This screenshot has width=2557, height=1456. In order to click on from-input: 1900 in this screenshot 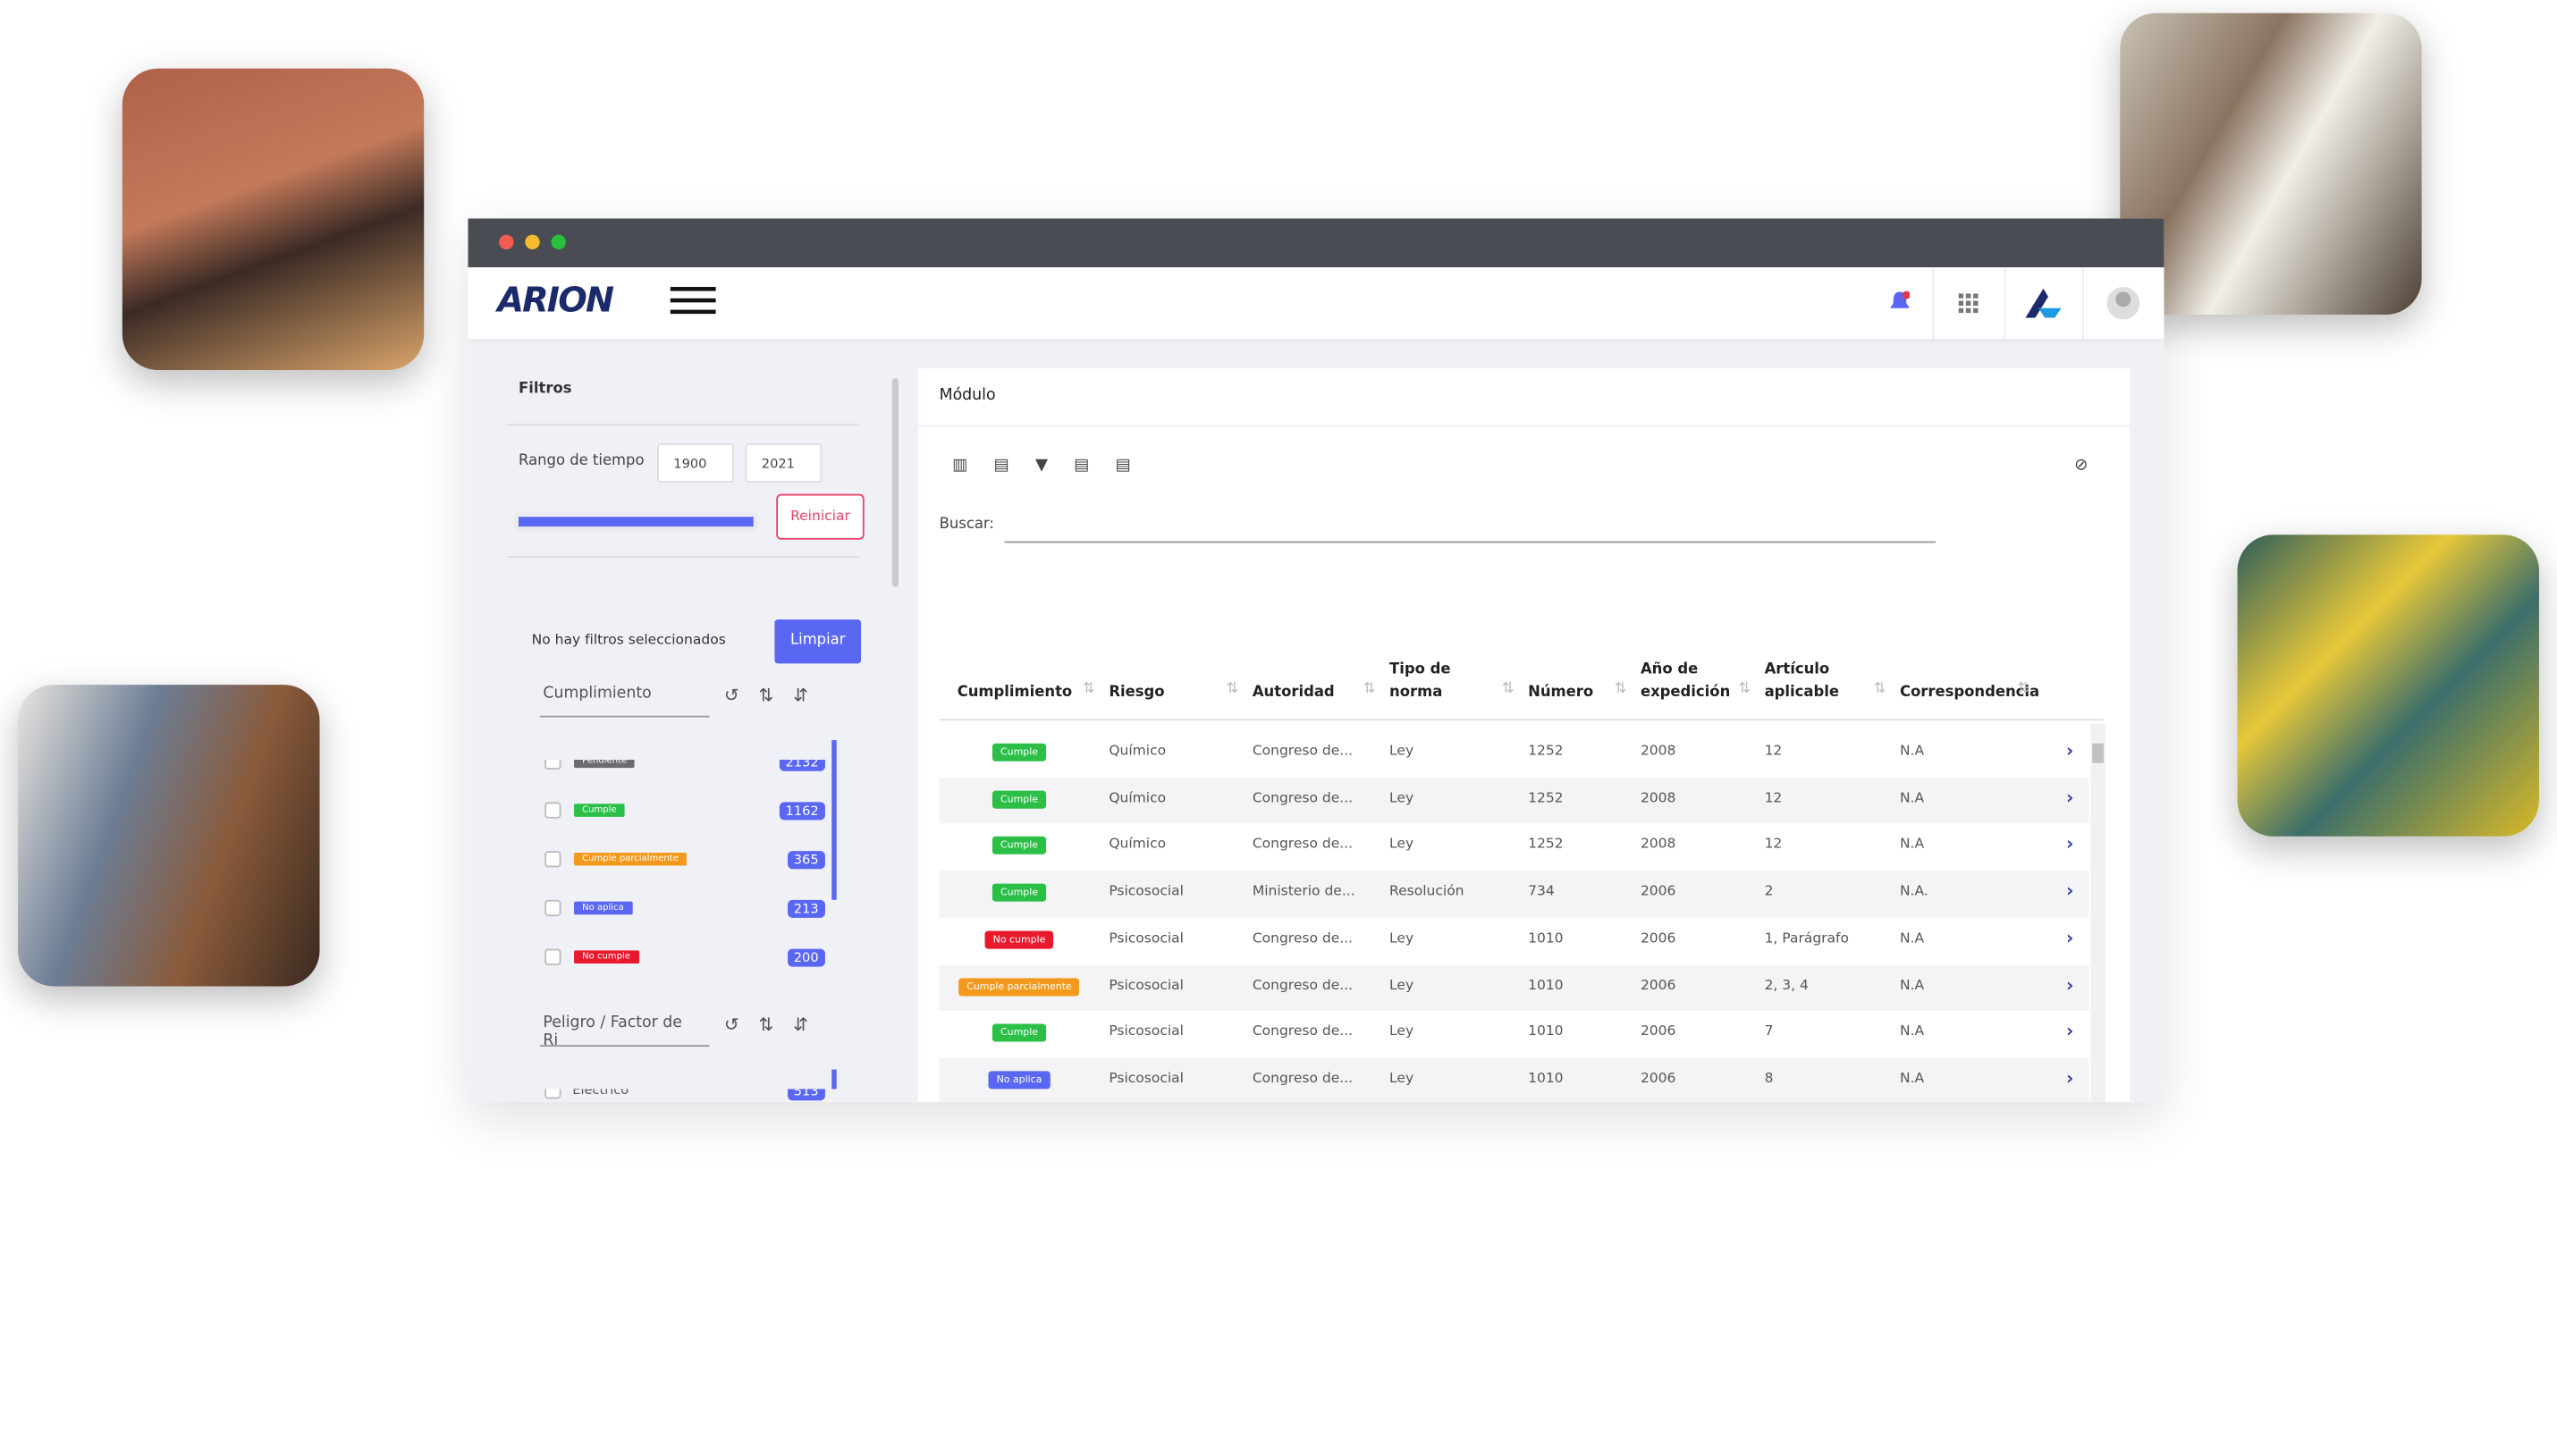, I will do `click(695, 463)`.